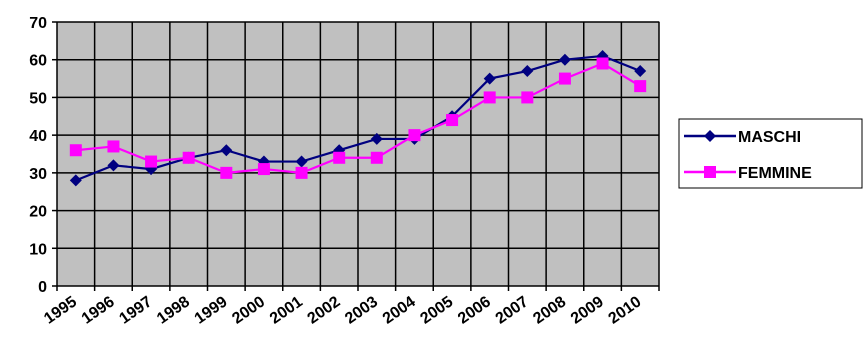  Describe the element at coordinates (173, 310) in the screenshot. I see `x-tick-label: 1998` at that location.